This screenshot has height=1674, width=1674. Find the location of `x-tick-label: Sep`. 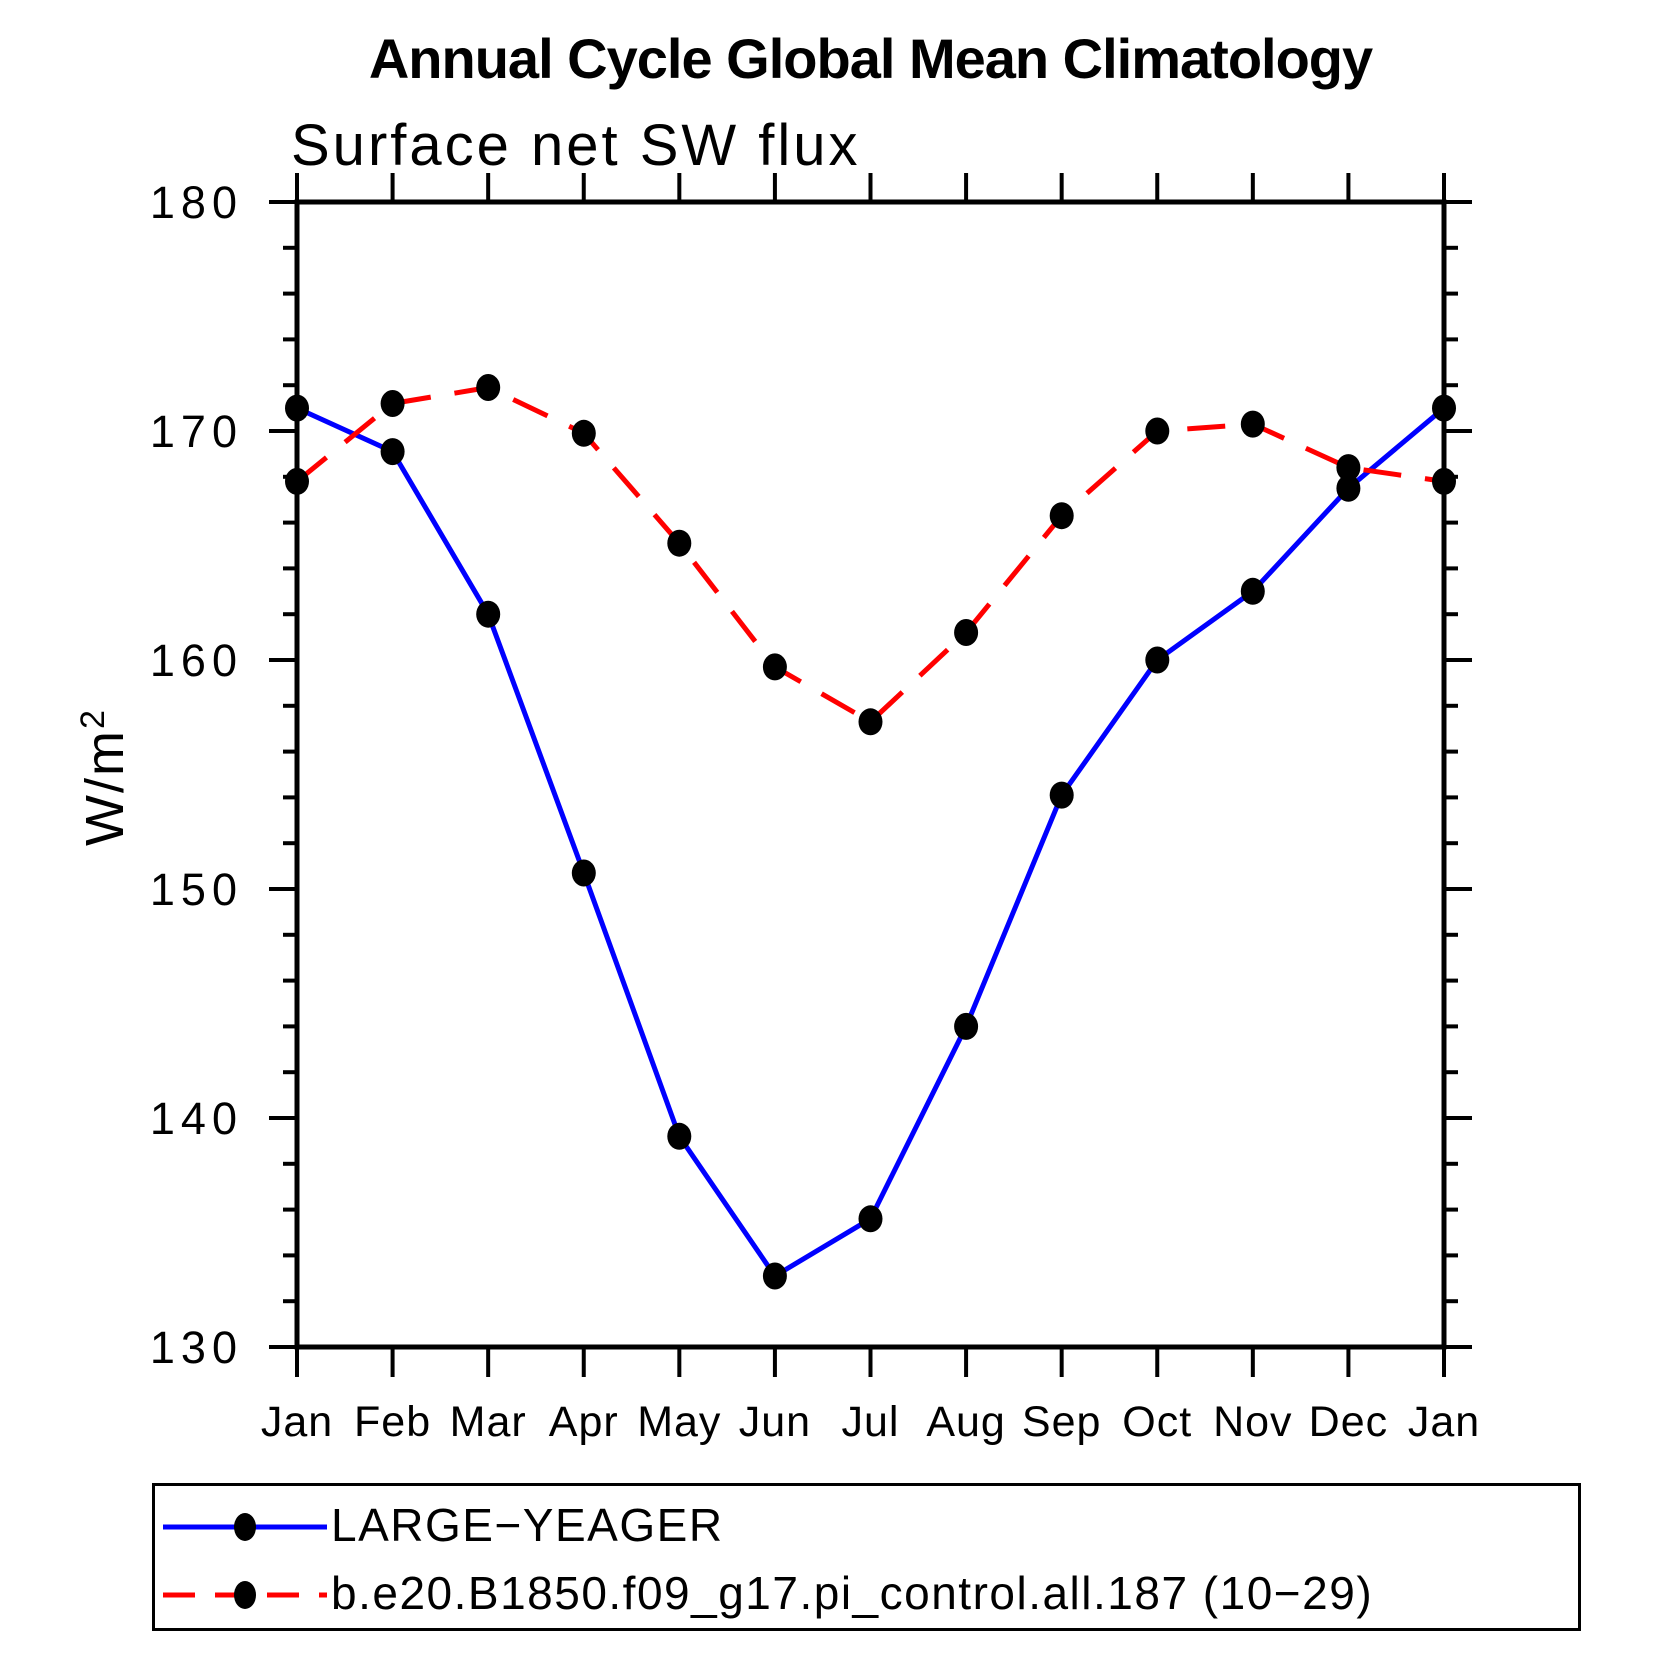

x-tick-label: Sep is located at coordinates (1062, 1422).